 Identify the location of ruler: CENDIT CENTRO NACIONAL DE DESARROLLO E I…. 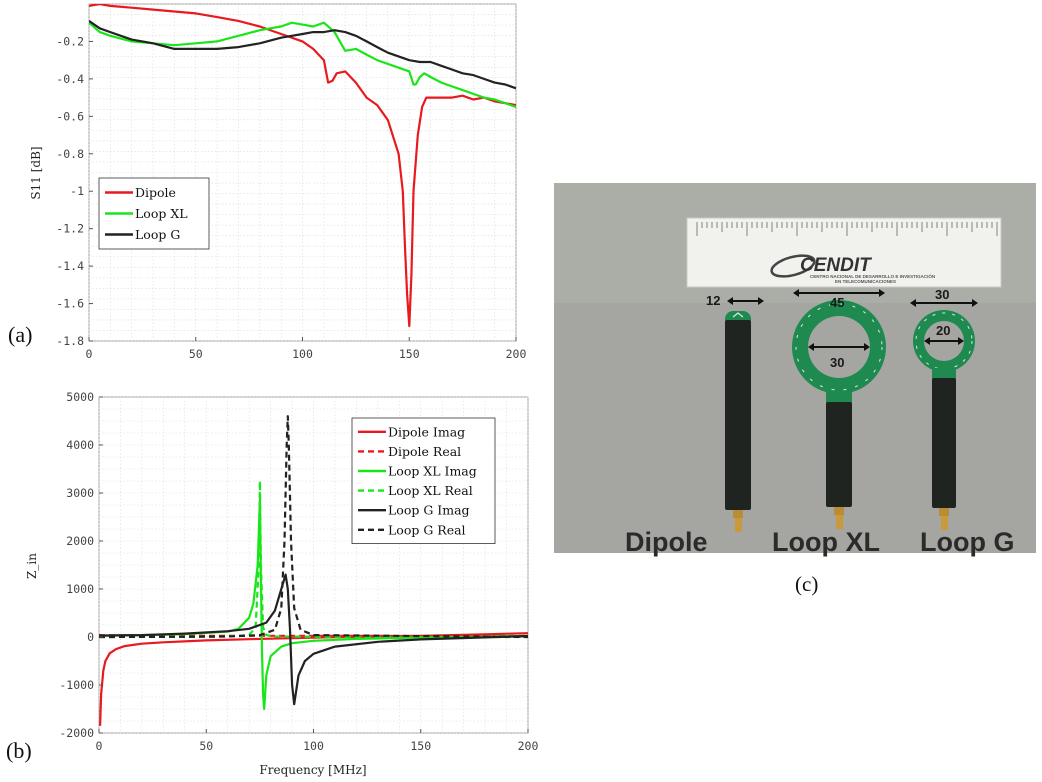
(844, 252).